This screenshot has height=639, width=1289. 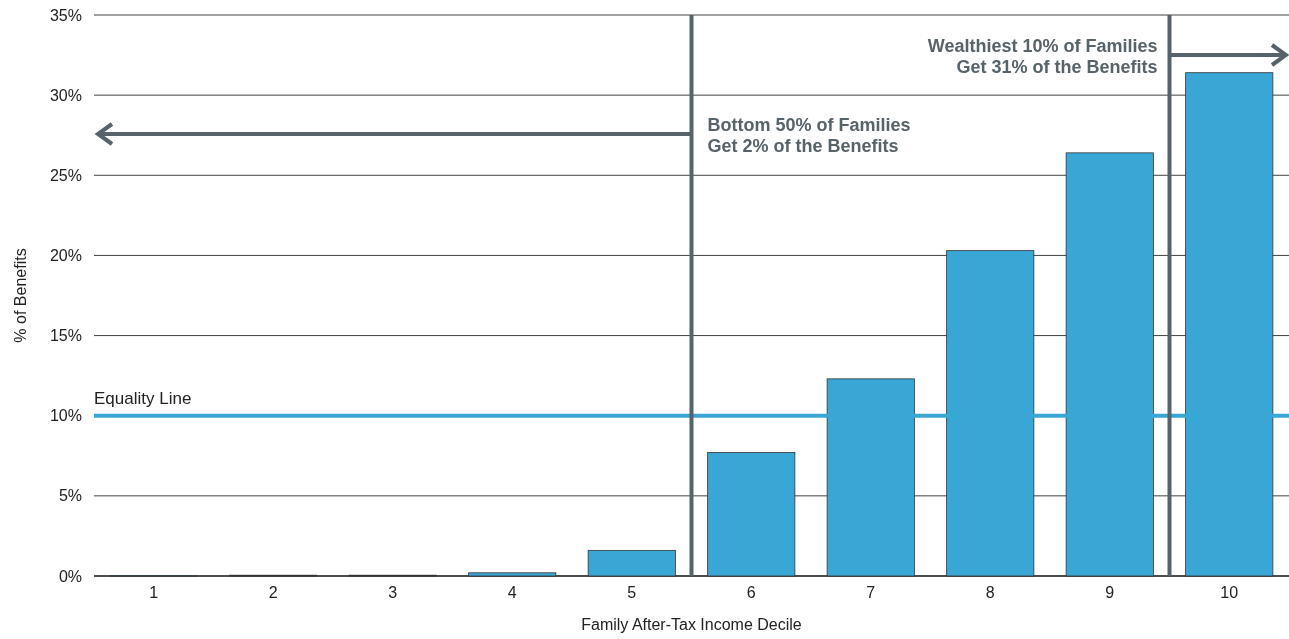 What do you see at coordinates (691, 624) in the screenshot?
I see `x-axis-title: Family After-Tax Income Decile` at bounding box center [691, 624].